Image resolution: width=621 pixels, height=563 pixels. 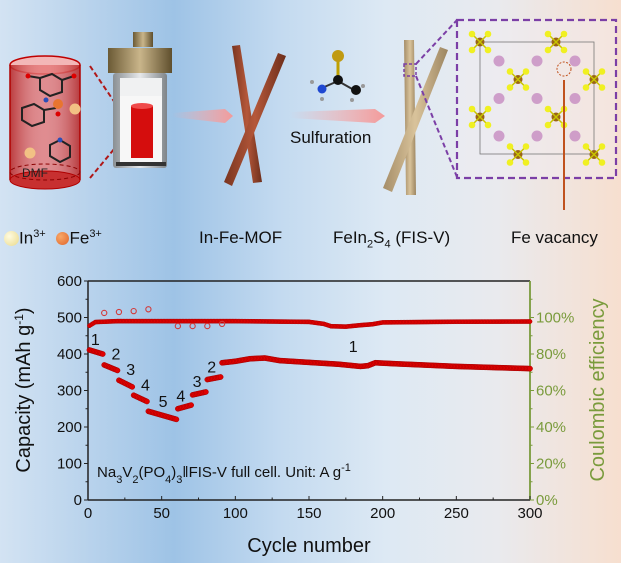 What do you see at coordinates (224, 474) in the screenshot?
I see `chart-annotation: Na3V2(PO4)3‖FIS-V full cell. Unit: A g-1` at bounding box center [224, 474].